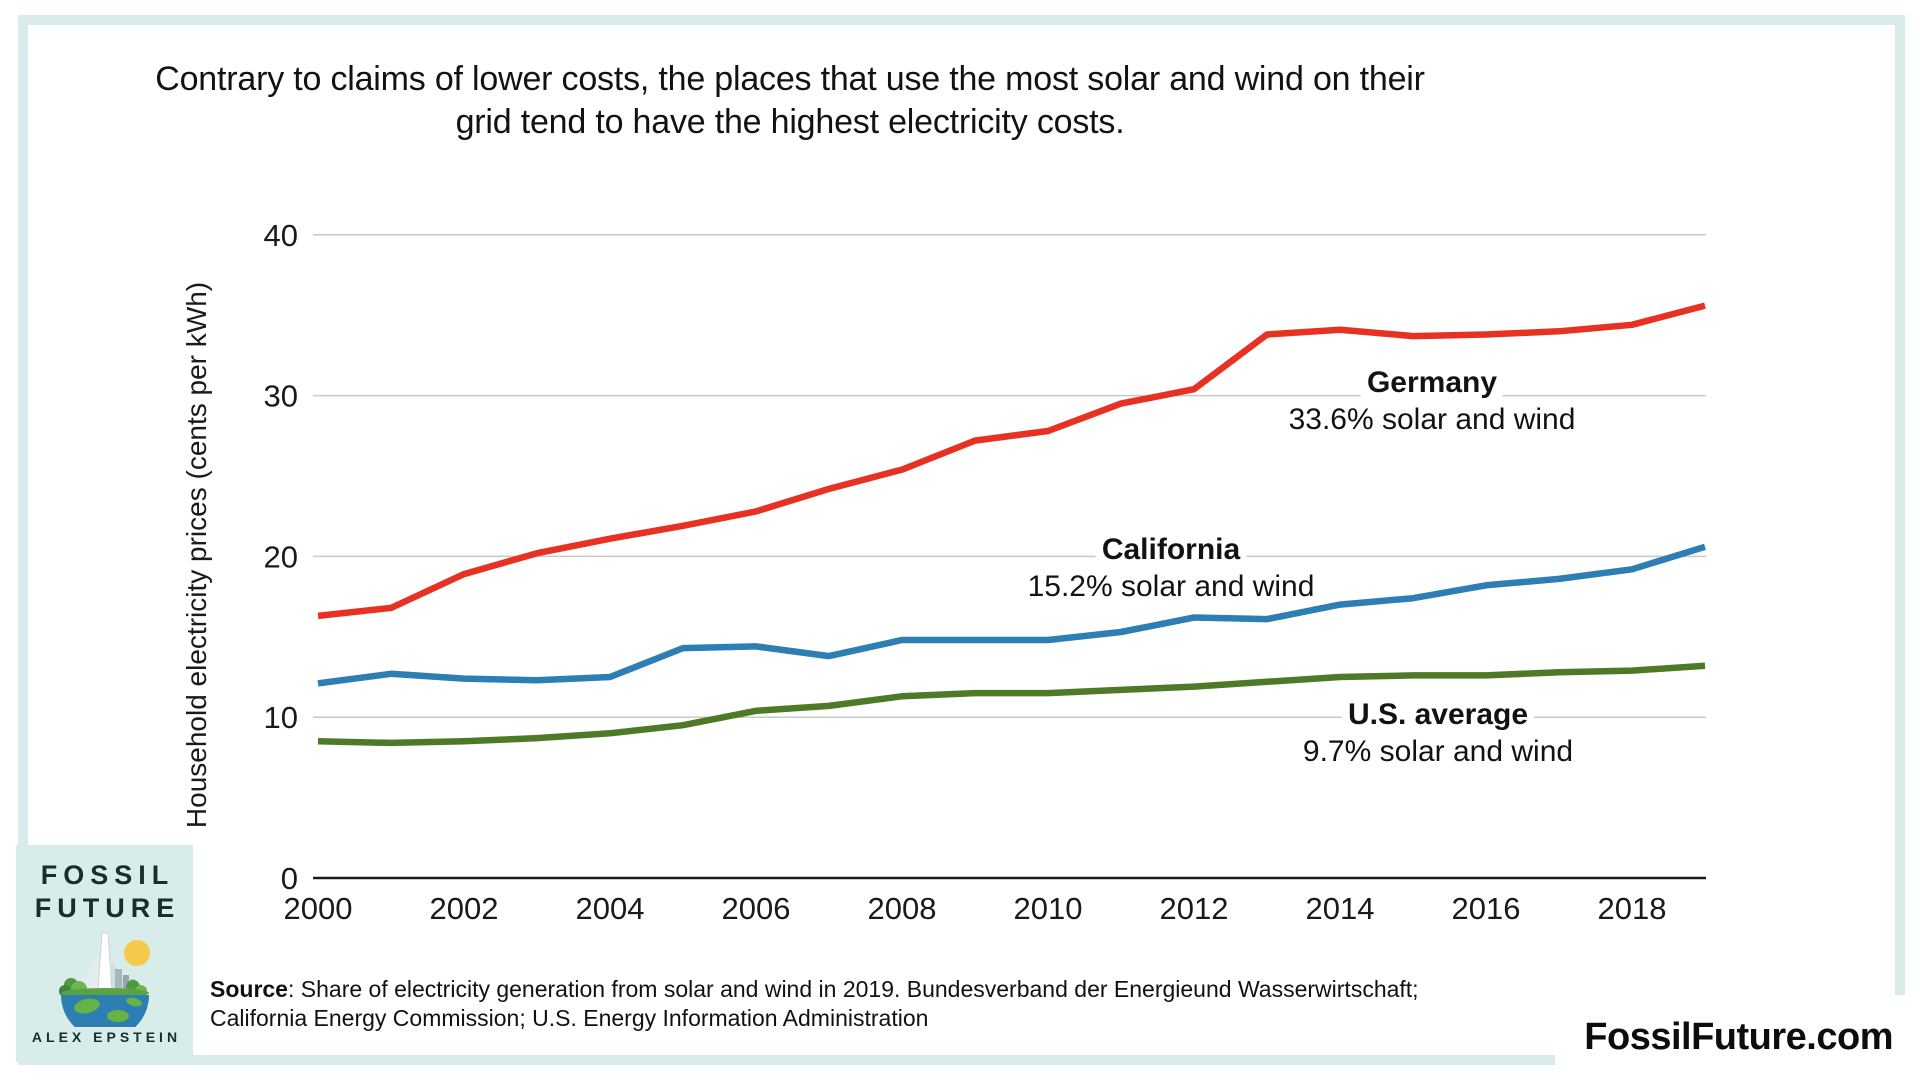 Image resolution: width=1920 pixels, height=1080 pixels. Describe the element at coordinates (1486, 908) in the screenshot. I see `x-tick-label: 2016` at that location.